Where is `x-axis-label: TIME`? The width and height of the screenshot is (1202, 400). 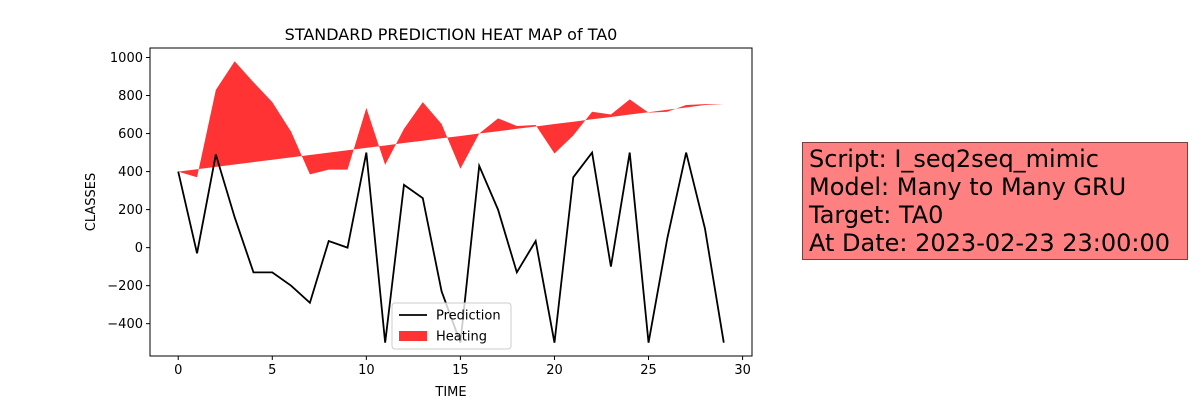
x-axis-label: TIME is located at coordinates (450, 392).